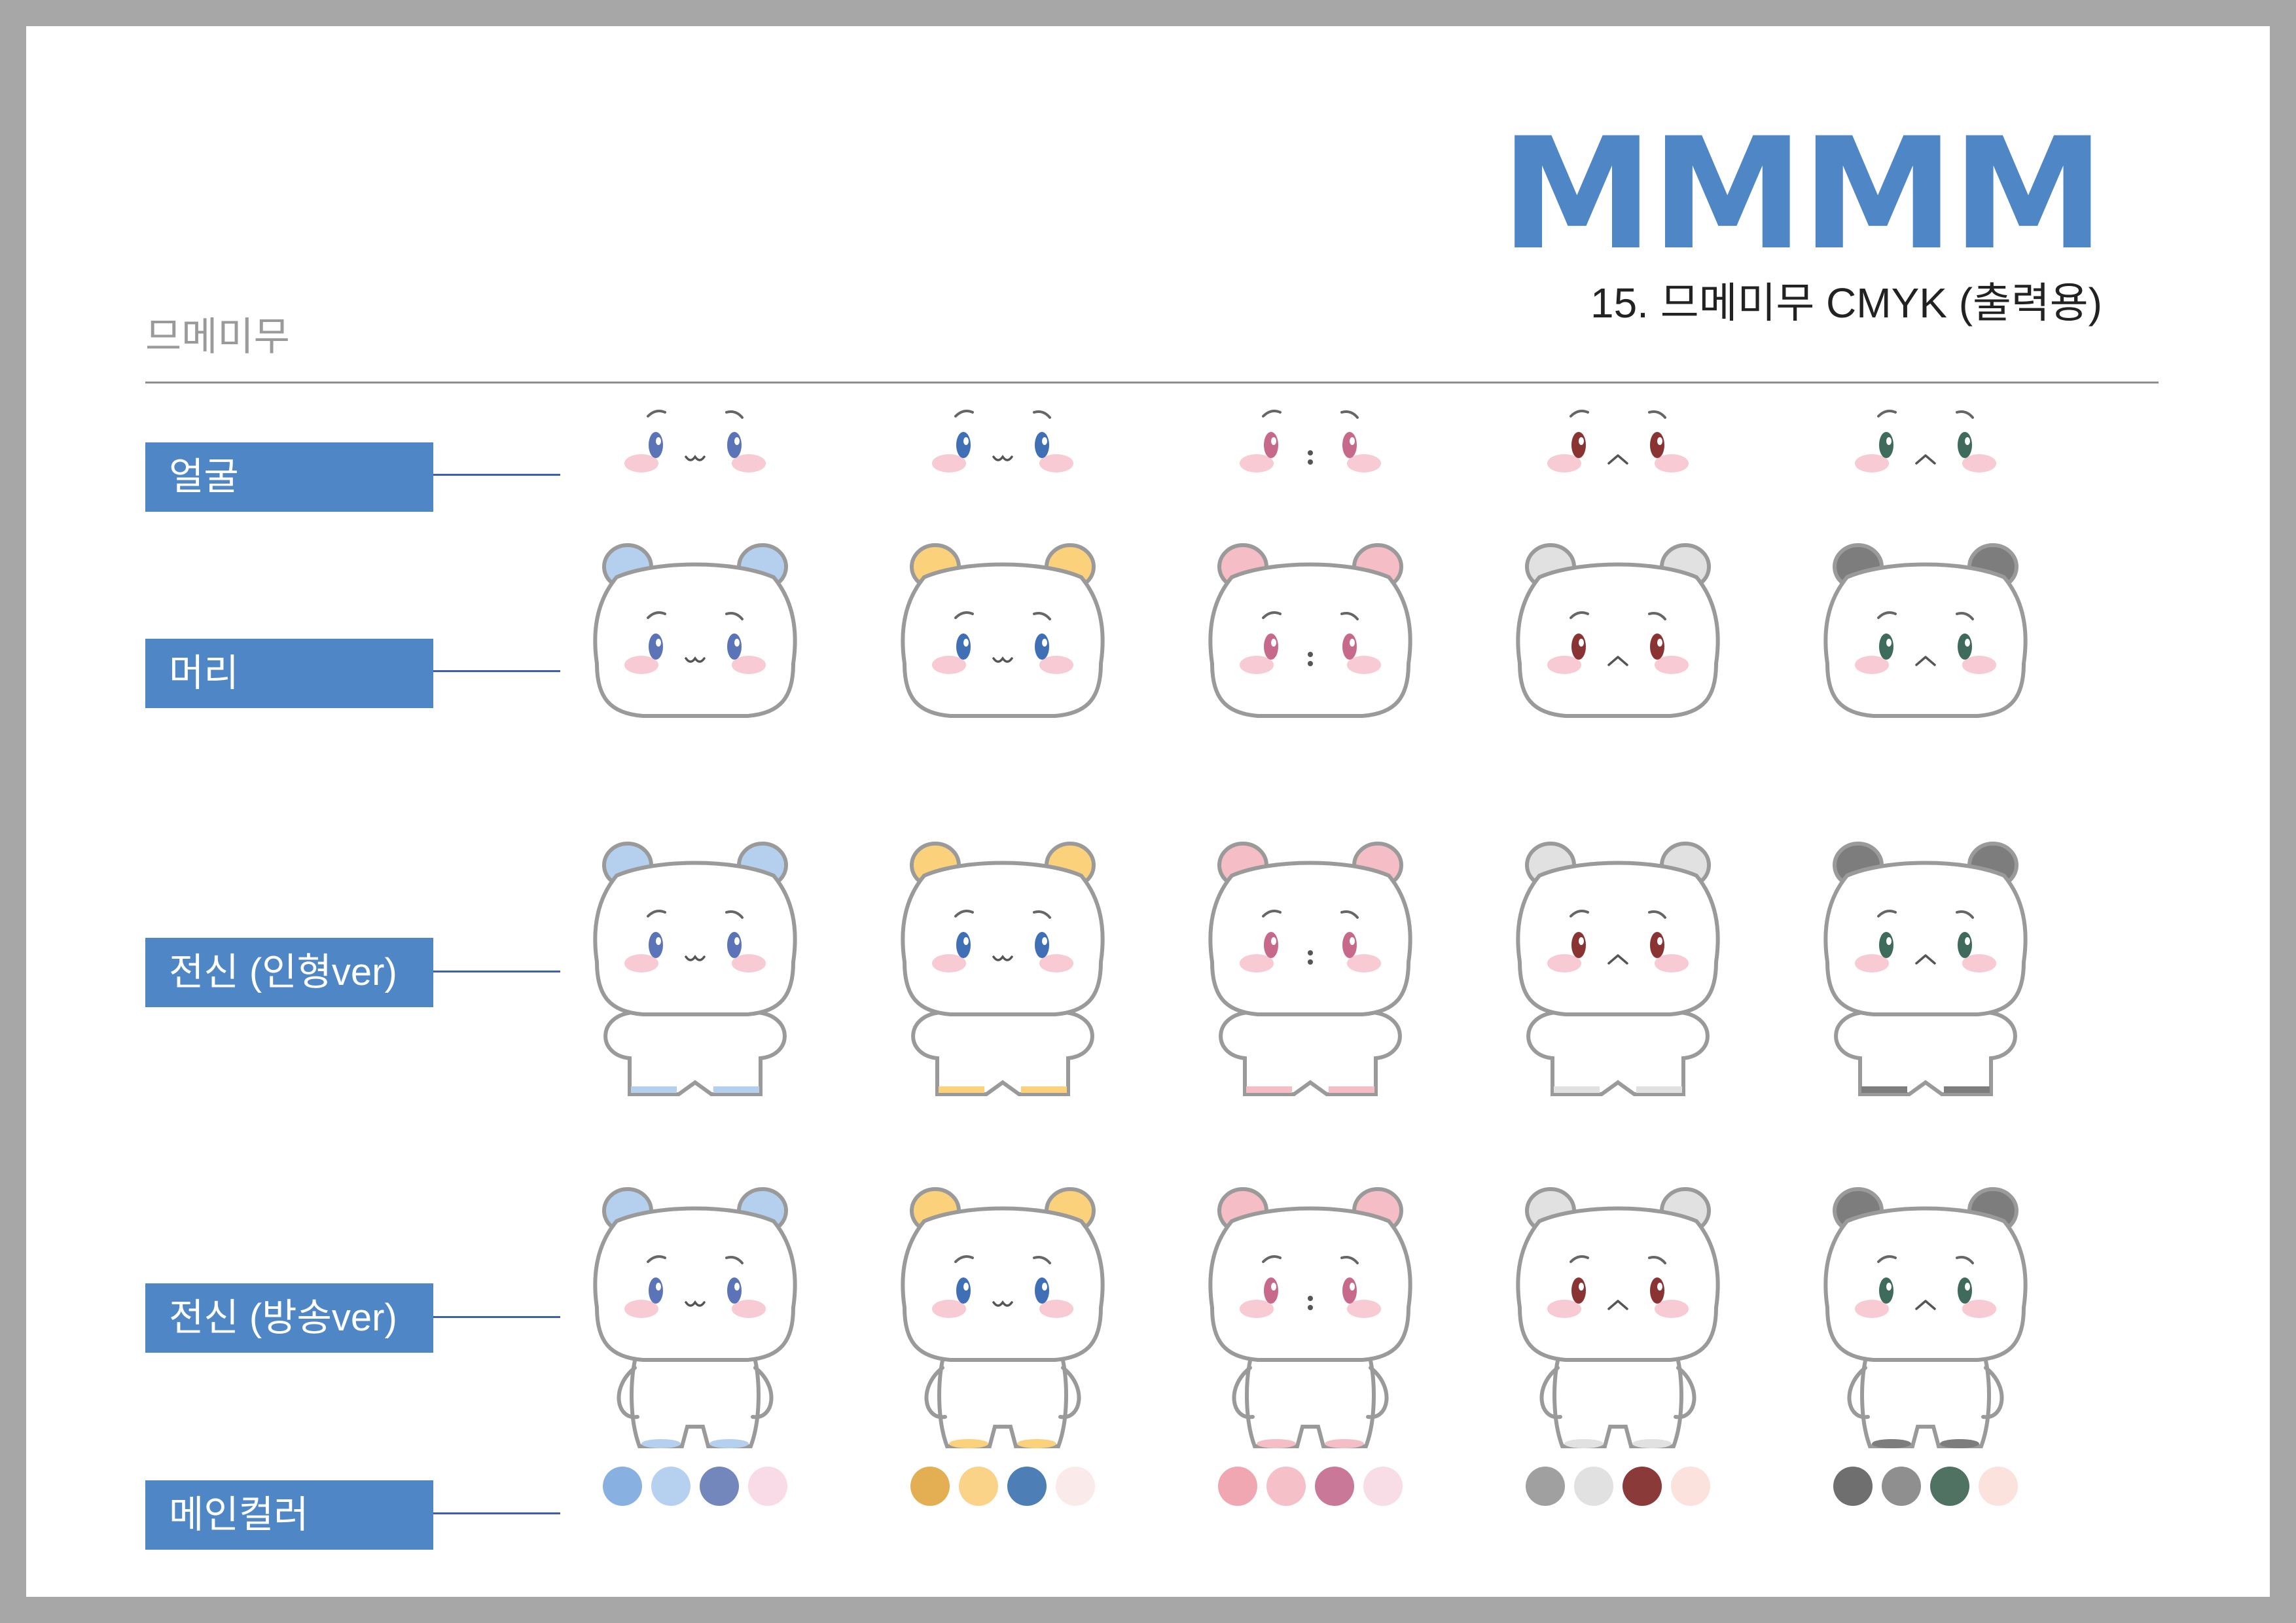 The image size is (2296, 1623). What do you see at coordinates (217, 337) in the screenshot?
I see `section-title: 므메미무` at bounding box center [217, 337].